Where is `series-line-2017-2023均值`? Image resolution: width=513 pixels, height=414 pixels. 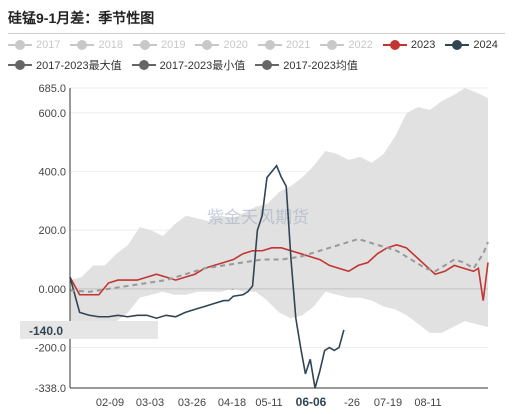 series-line-2017-2023均值 is located at coordinates (279, 265).